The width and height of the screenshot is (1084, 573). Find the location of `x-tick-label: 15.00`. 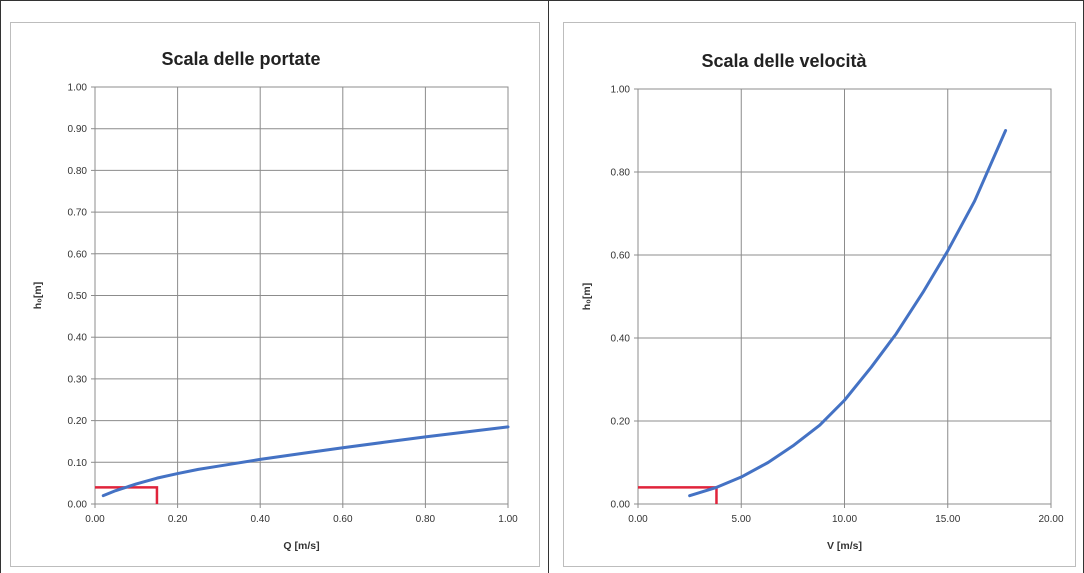

x-tick-label: 15.00 is located at coordinates (947, 519).